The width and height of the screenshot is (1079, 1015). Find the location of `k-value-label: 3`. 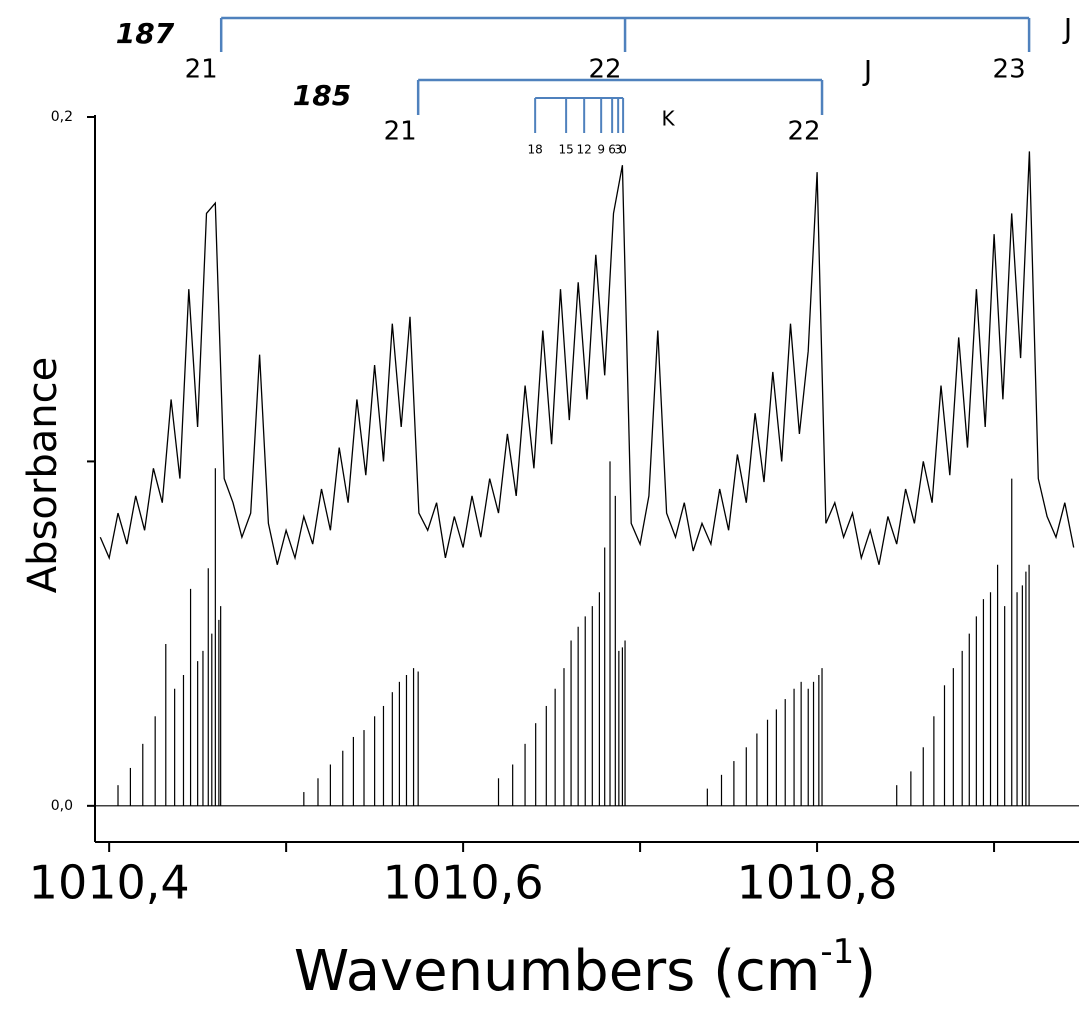

k-value-label: 3 is located at coordinates (618, 150).